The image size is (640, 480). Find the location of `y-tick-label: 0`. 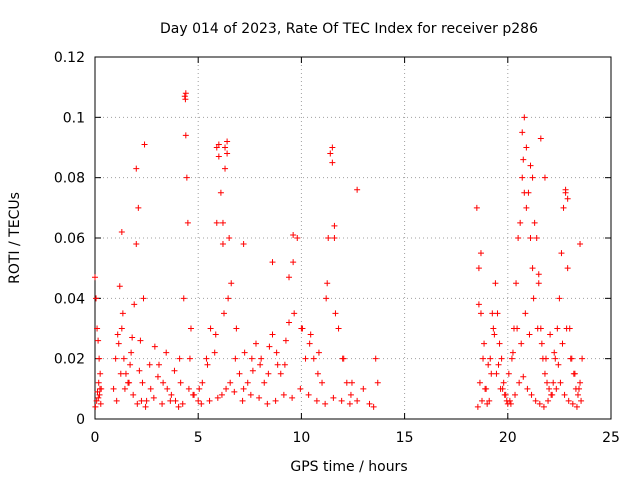

y-tick-label: 0 is located at coordinates (80, 420).